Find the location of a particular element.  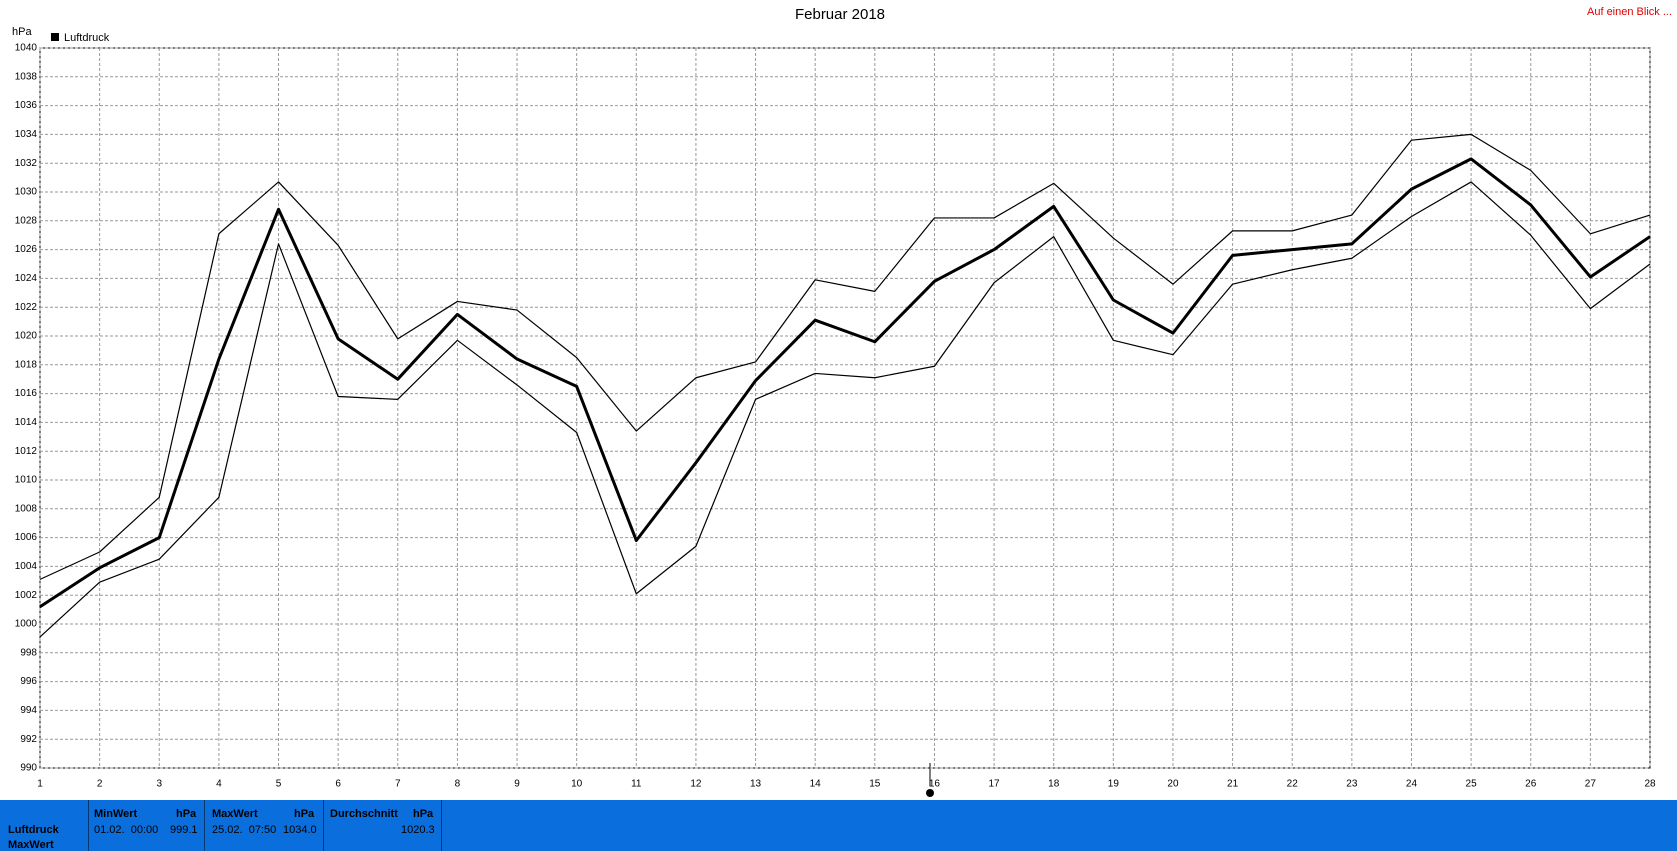

y-tick-label: 1012 is located at coordinates (26, 451).